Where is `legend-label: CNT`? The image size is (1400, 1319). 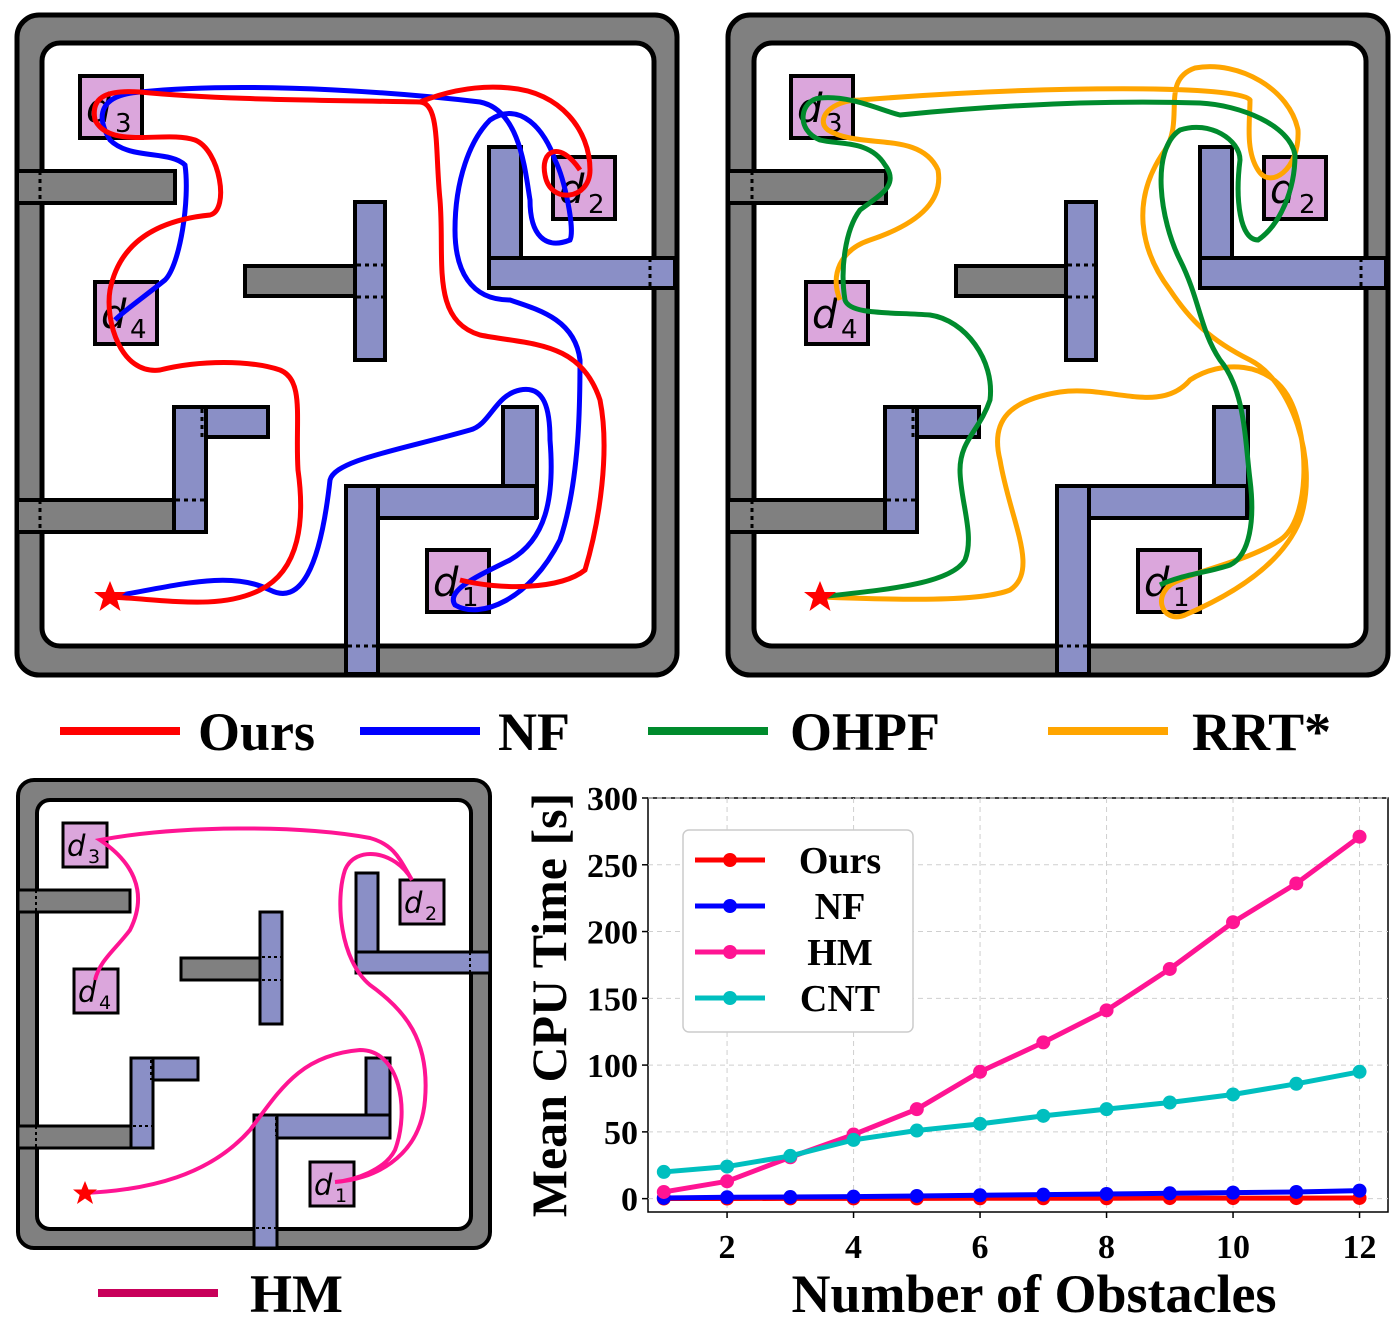 legend-label: CNT is located at coordinates (840, 999).